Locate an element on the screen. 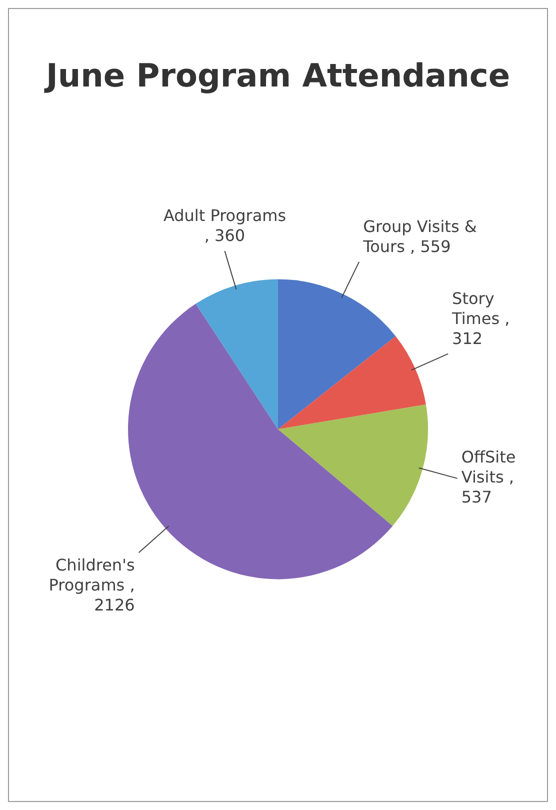 Image resolution: width=556 pixels, height=810 pixels. slice-label: Adult Programs is located at coordinates (224, 216).